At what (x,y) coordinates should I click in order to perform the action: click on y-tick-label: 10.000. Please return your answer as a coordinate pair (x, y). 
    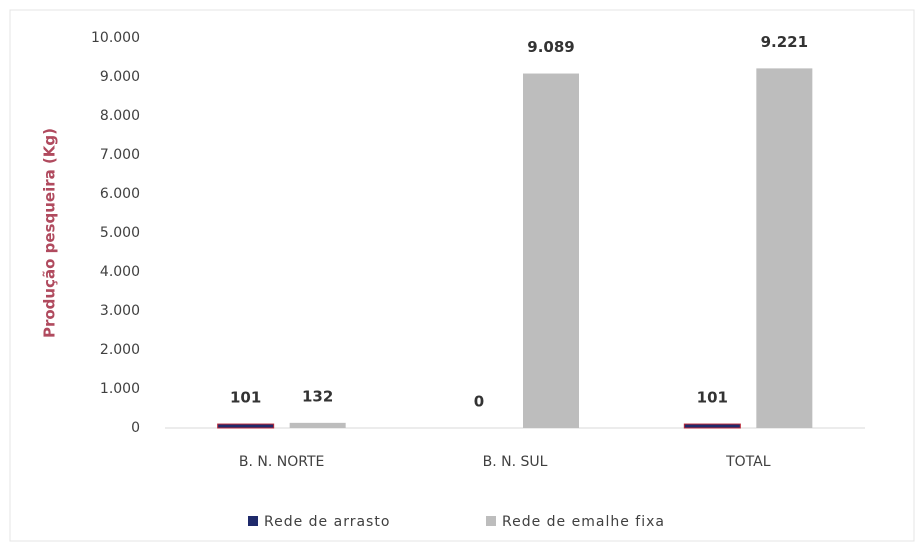
    Looking at the image, I should click on (115, 38).